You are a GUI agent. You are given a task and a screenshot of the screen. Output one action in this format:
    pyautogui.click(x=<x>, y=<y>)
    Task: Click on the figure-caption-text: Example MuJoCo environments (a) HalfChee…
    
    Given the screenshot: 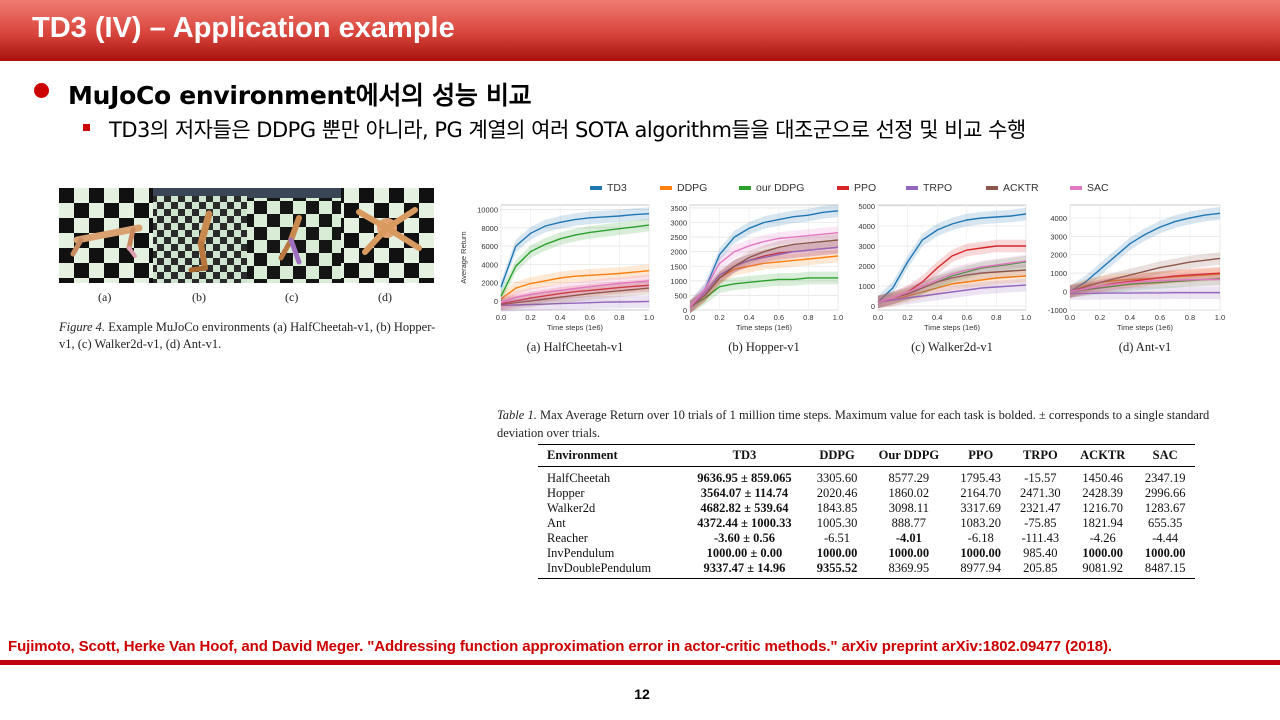 What is the action you would take?
    pyautogui.click(x=247, y=335)
    